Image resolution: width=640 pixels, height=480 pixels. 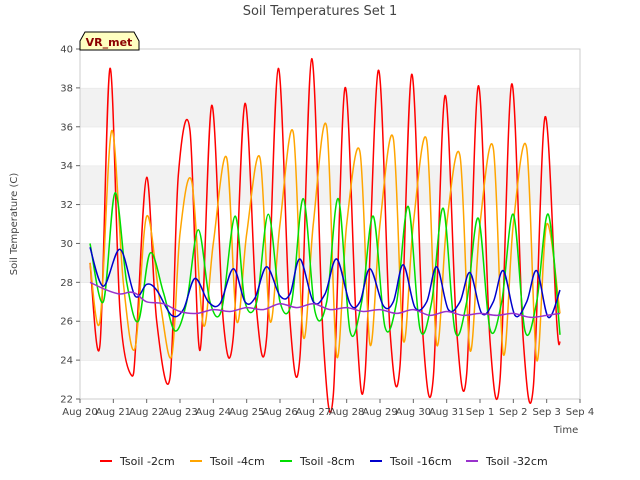 What do you see at coordinates (66, 127) in the screenshot?
I see `y-tick-label: 36` at bounding box center [66, 127].